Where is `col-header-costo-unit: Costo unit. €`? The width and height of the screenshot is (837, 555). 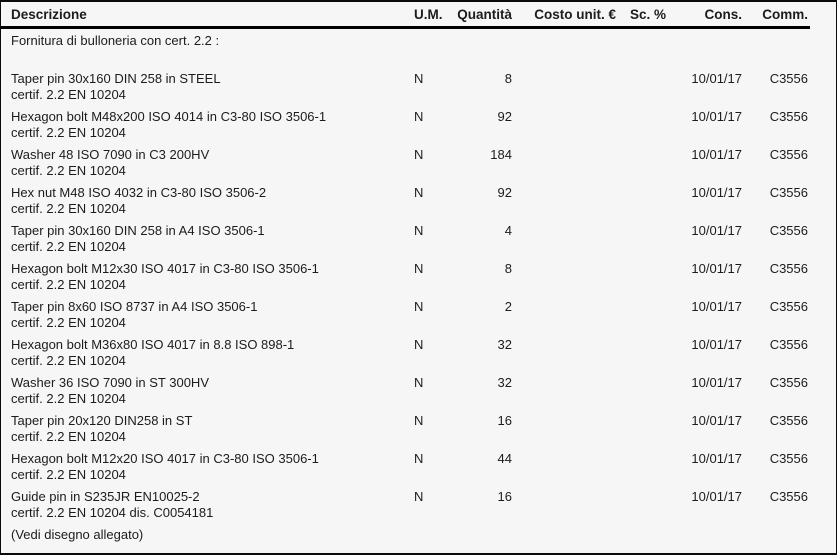
col-header-costo-unit: Costo unit. € is located at coordinates (575, 14).